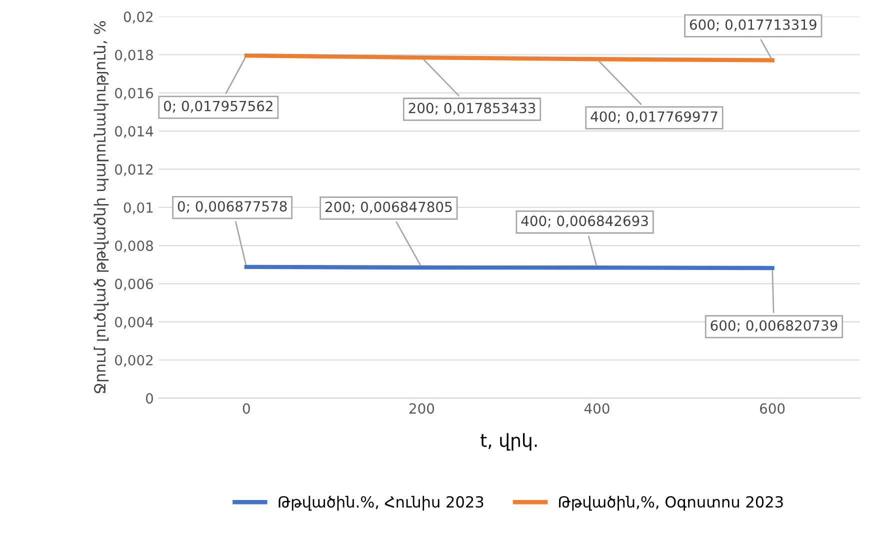 The height and width of the screenshot is (553, 882). Describe the element at coordinates (421, 408) in the screenshot. I see `x-tick-label: 200` at that location.